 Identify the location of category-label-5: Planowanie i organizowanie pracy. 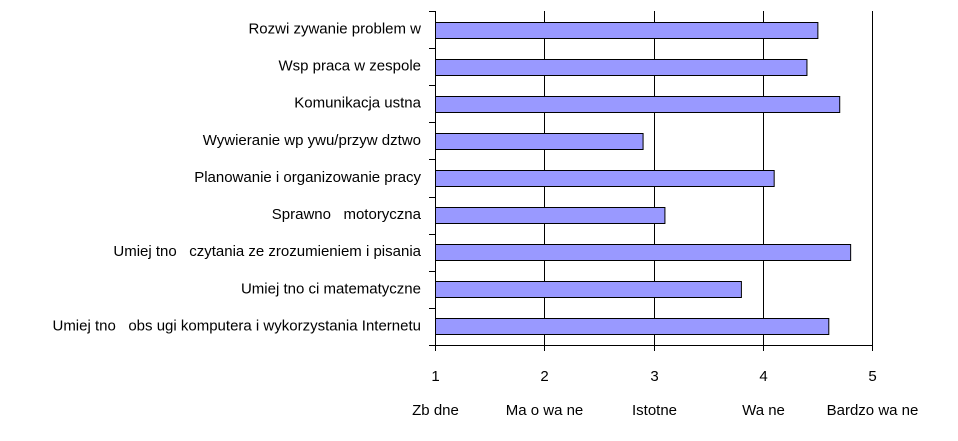
(307, 177).